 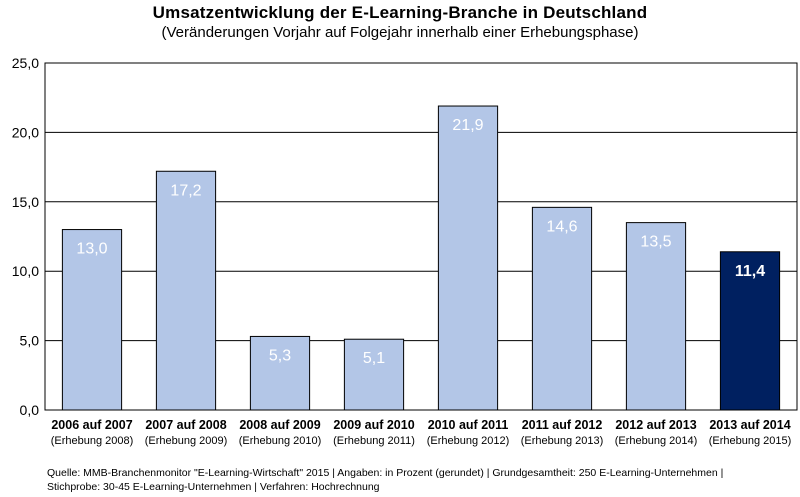 What do you see at coordinates (186, 441) in the screenshot?
I see `x-tick-sublabel: (Erhebung 2009)` at bounding box center [186, 441].